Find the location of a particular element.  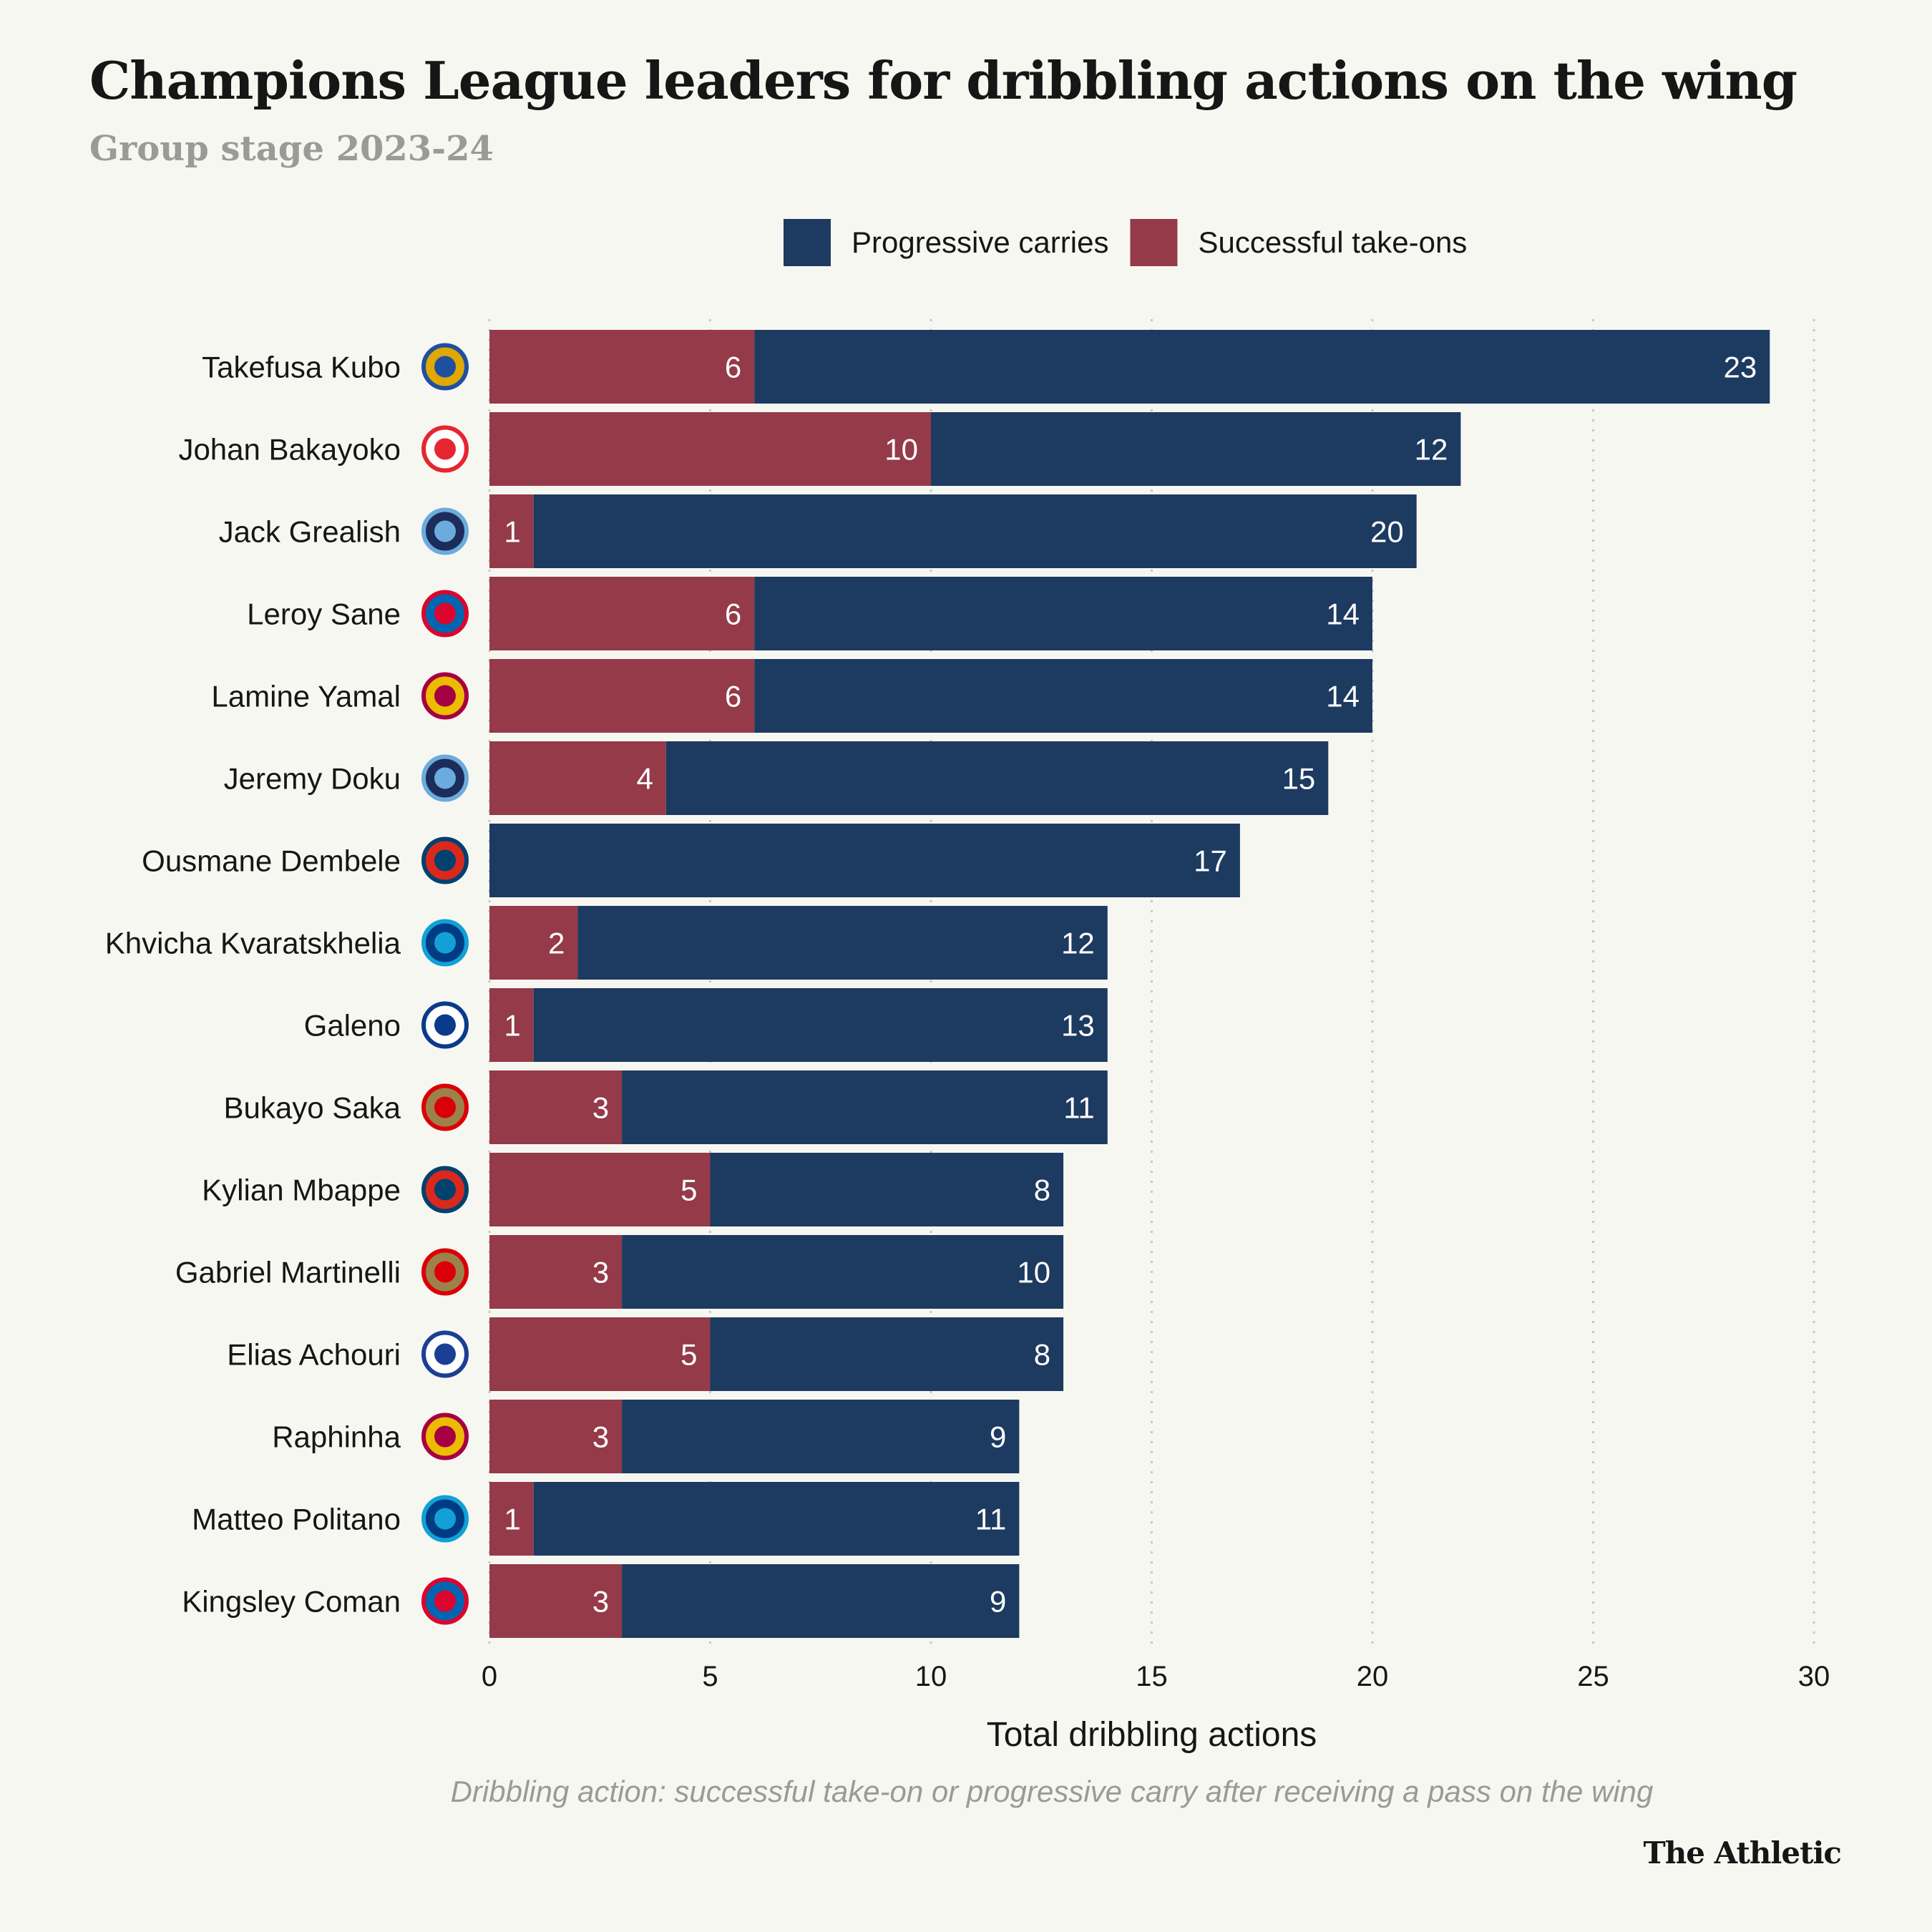

category-label: Jeremy Doku is located at coordinates (312, 779).